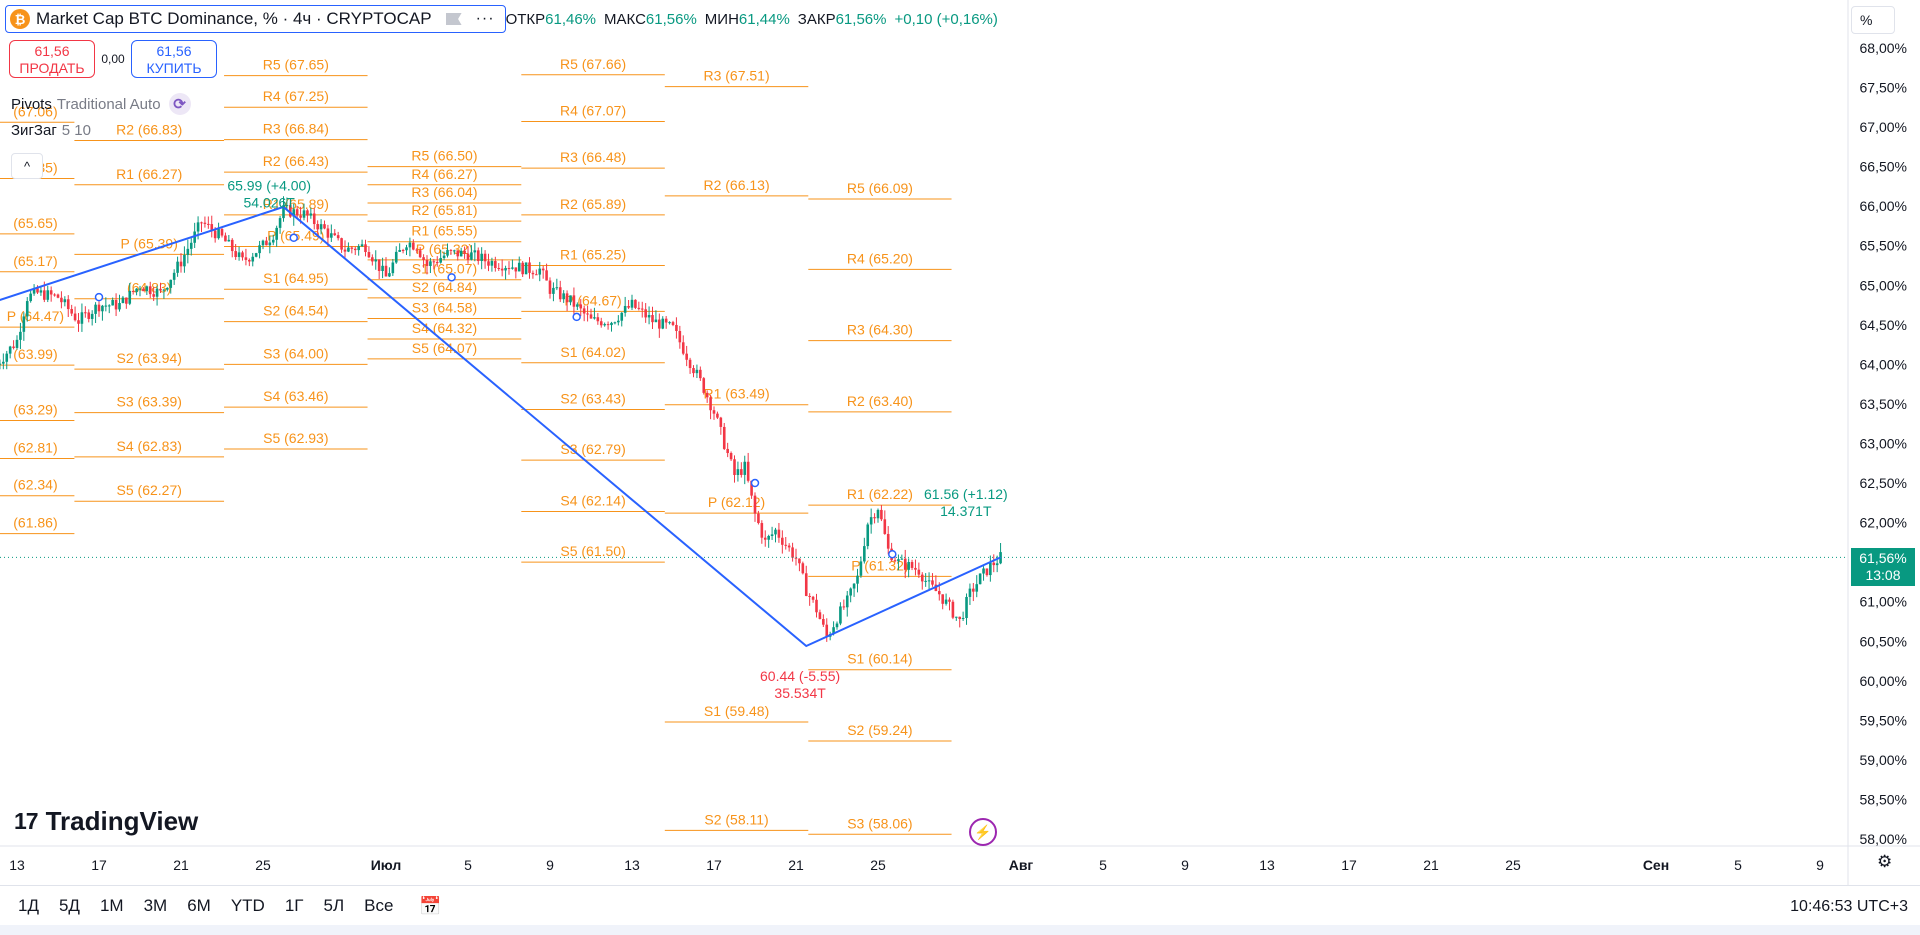  I want to click on range-1m: 1М, so click(111, 905).